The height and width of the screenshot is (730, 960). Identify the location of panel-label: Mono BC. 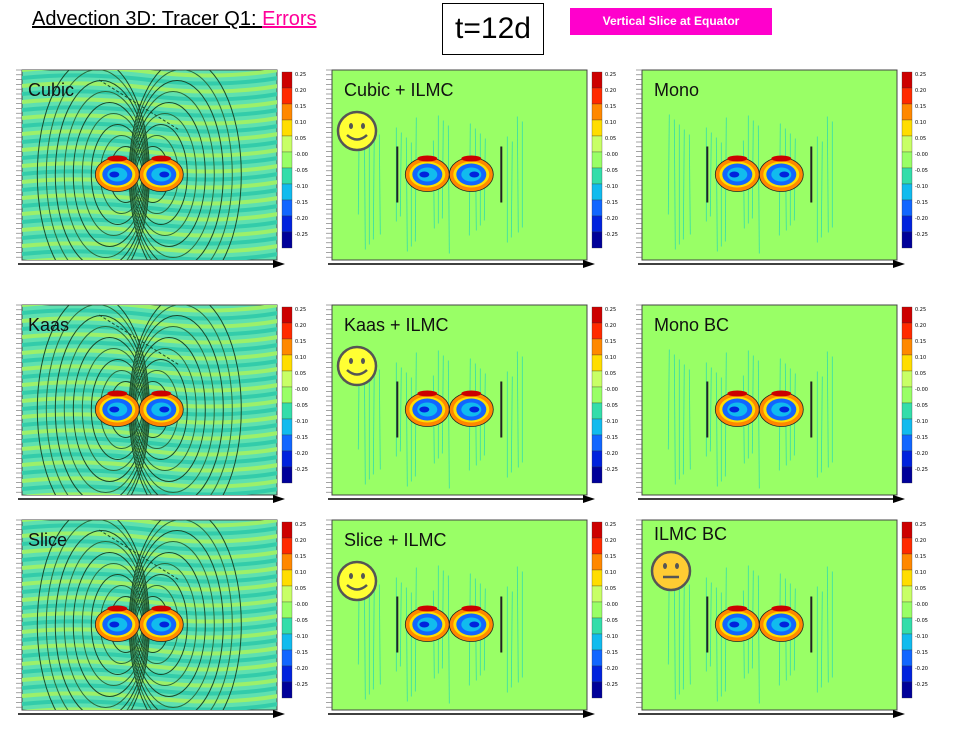
(691, 325).